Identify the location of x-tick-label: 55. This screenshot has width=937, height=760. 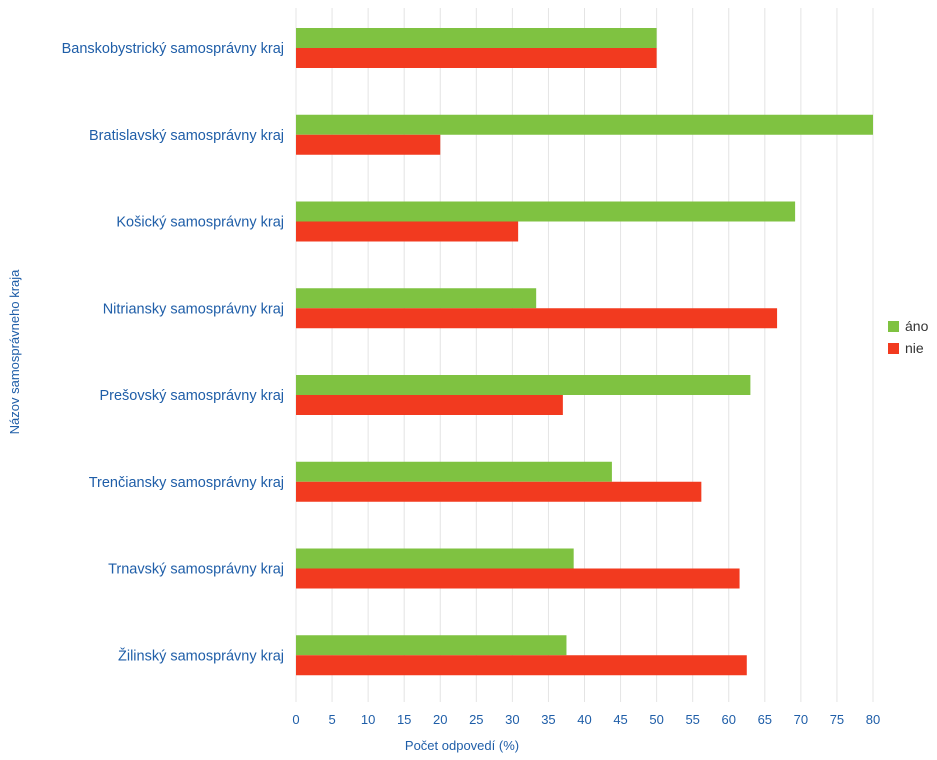
(692, 719).